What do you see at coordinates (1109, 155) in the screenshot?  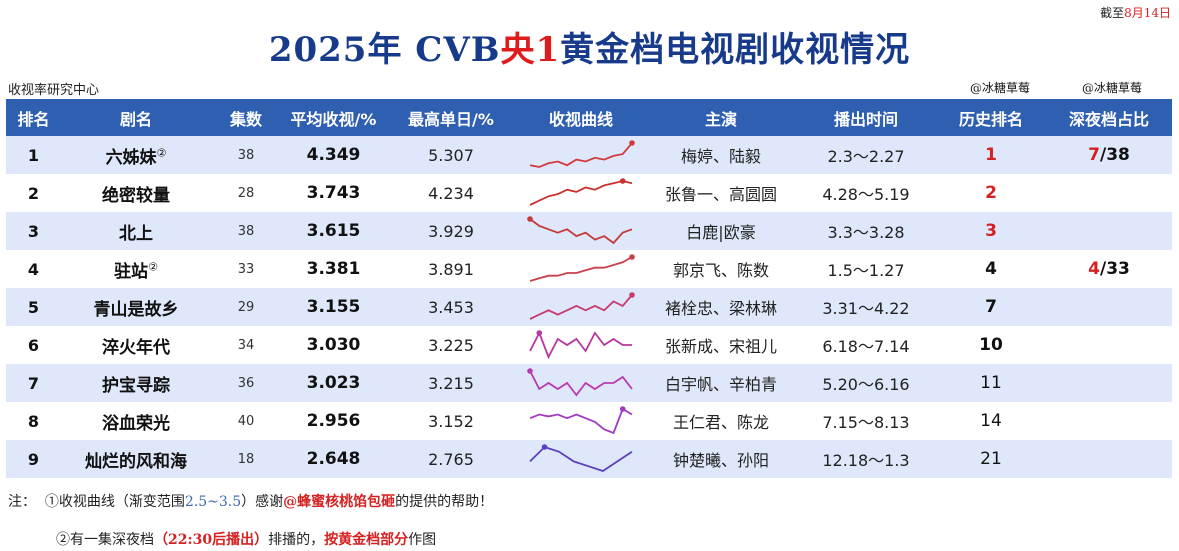 I see `late-night-share-cell: 7/38` at bounding box center [1109, 155].